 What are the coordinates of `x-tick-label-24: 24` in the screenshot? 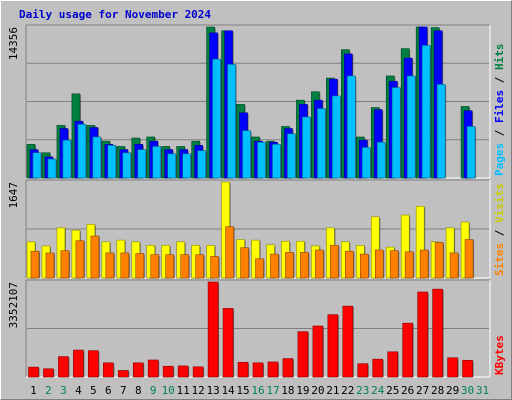 It's located at (378, 390).